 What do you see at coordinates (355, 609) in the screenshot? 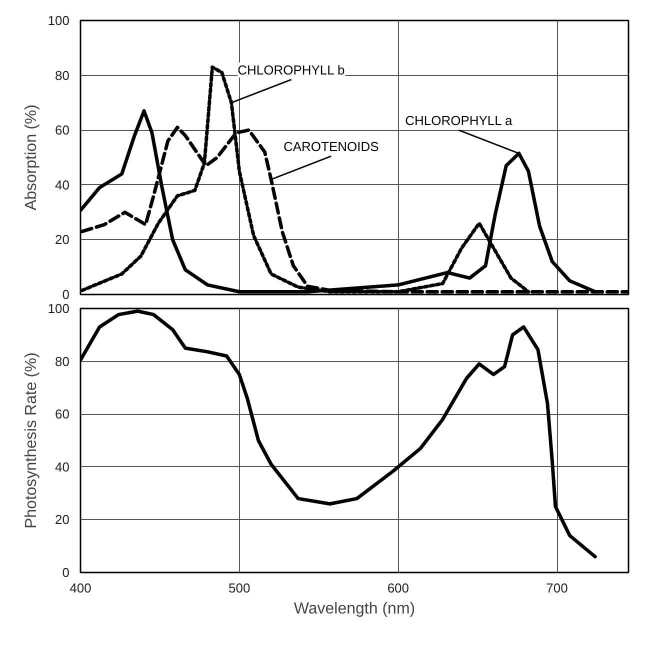
I see `x-axis-title: Wavelength (nm)` at bounding box center [355, 609].